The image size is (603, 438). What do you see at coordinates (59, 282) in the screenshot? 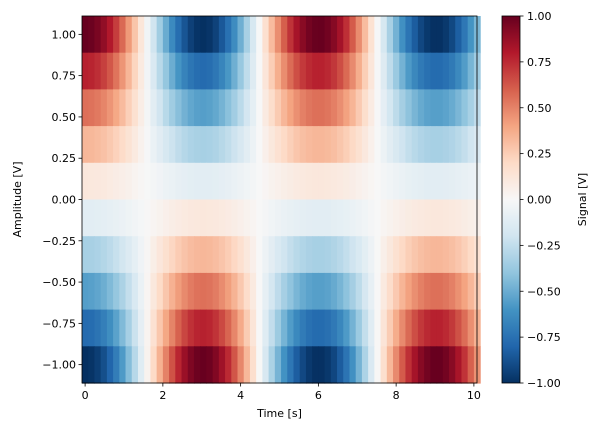
I see `y-tick-label: −0.50` at bounding box center [59, 282].